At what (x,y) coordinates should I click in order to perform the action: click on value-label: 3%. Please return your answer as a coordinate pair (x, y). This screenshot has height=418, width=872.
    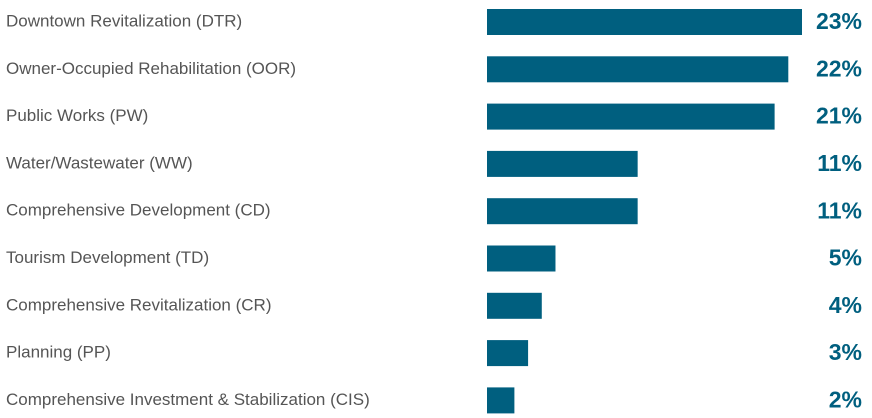
    Looking at the image, I should click on (845, 352).